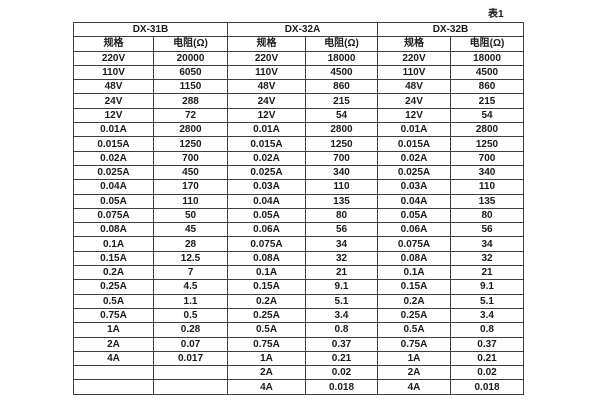 The width and height of the screenshot is (600, 400). Describe the element at coordinates (190, 115) in the screenshot. I see `table-cell: 72` at that location.